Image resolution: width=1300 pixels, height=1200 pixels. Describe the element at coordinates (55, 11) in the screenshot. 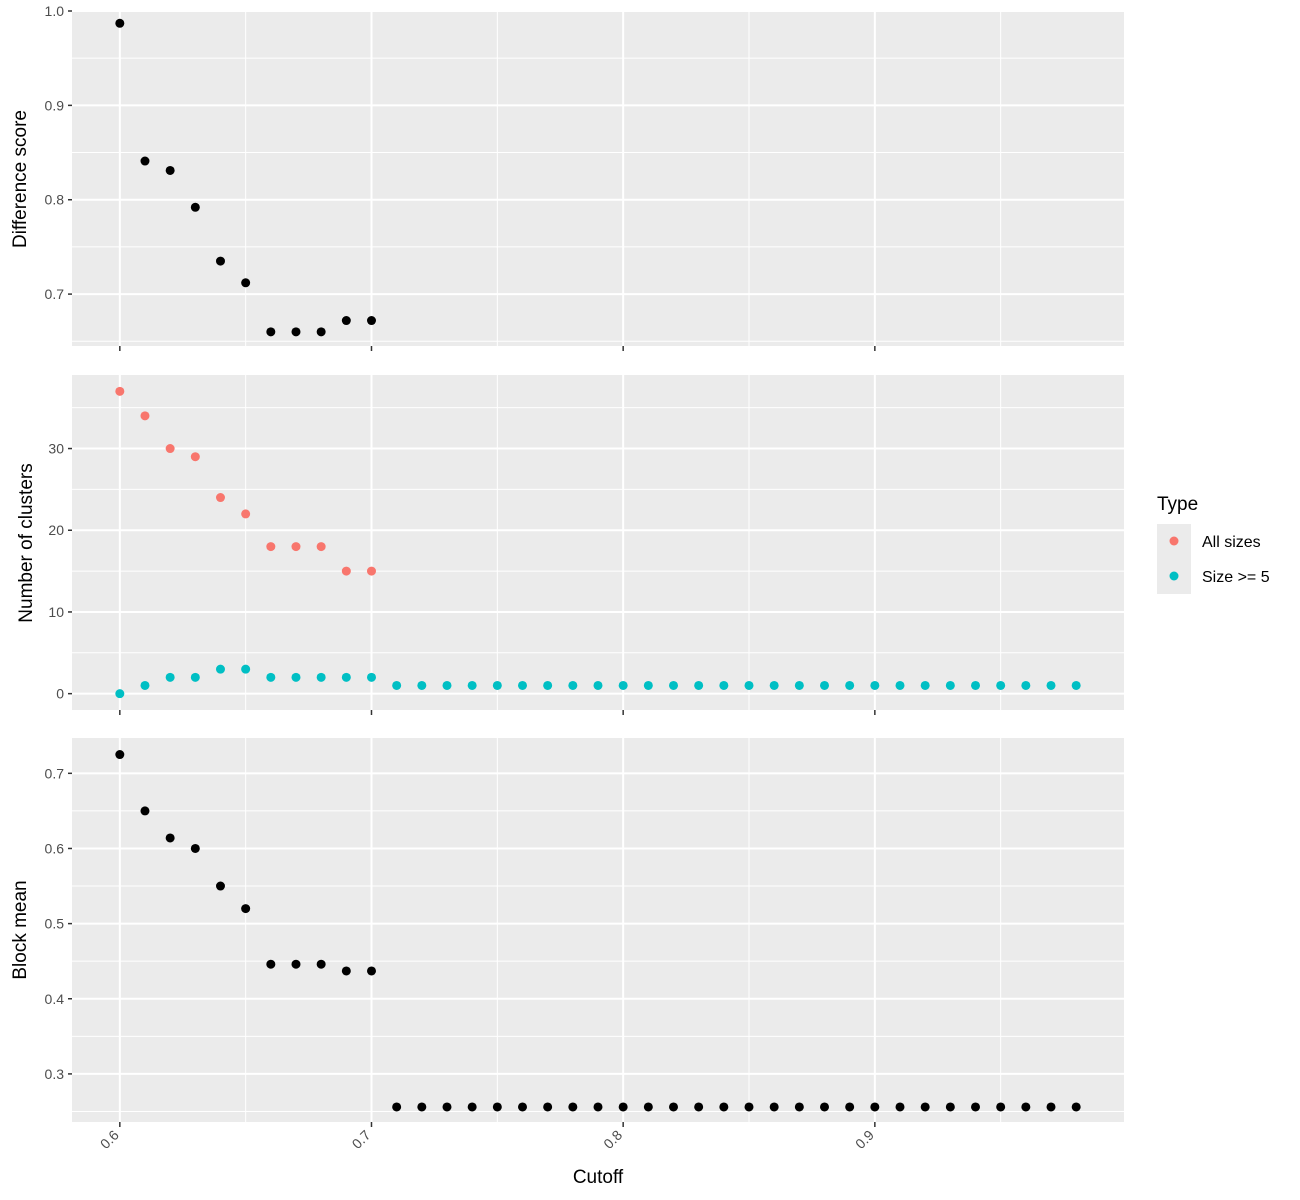

I see `y-tick-label: 1.0` at that location.